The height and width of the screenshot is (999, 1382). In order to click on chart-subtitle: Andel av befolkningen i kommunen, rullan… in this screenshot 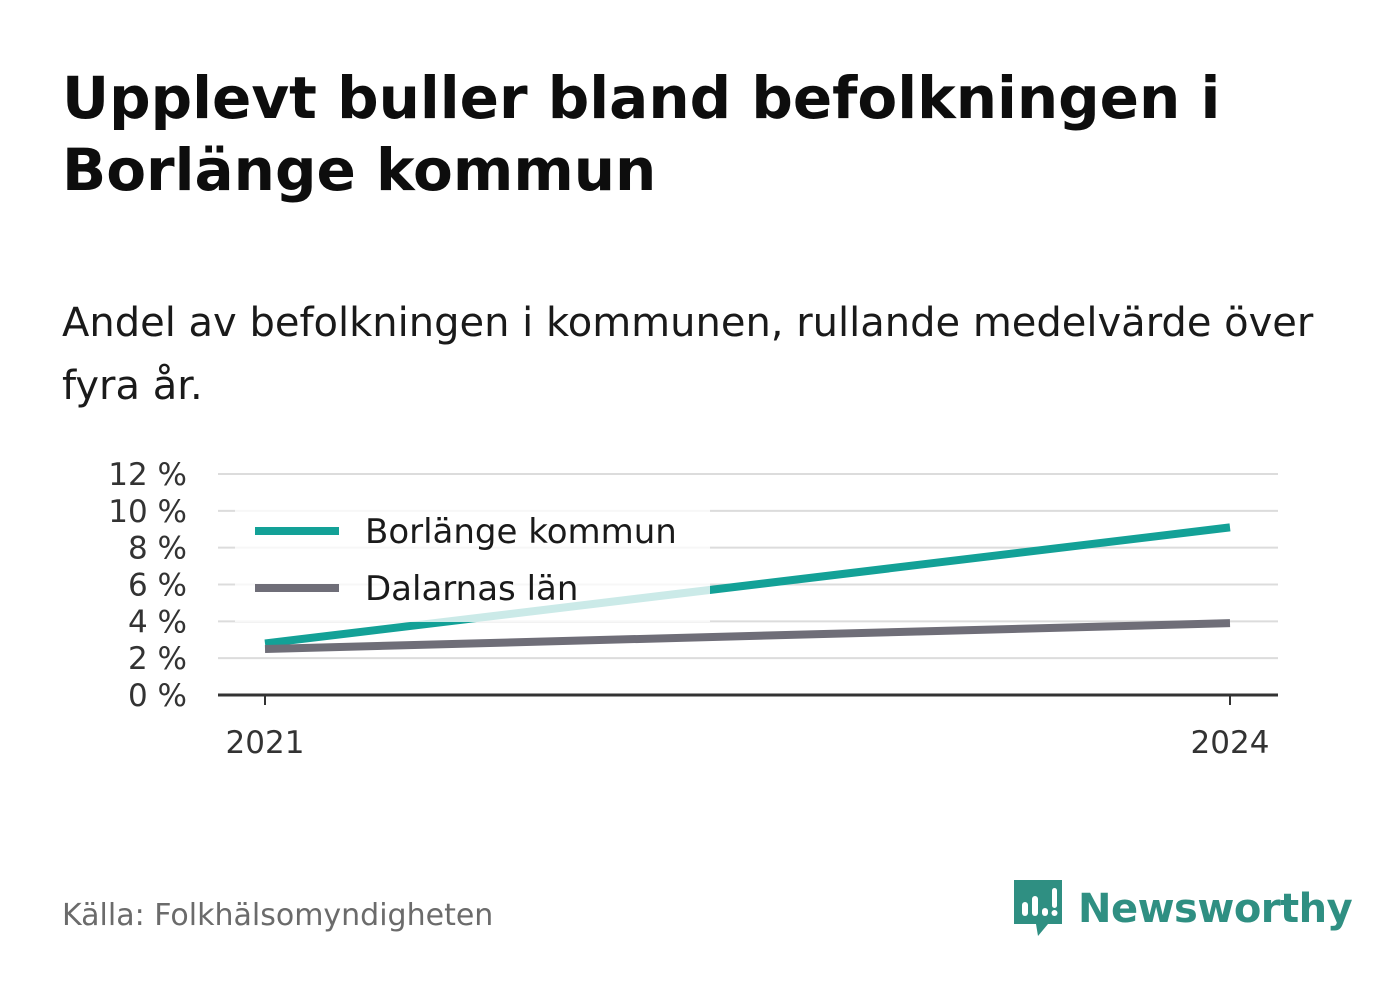, I will do `click(688, 354)`.